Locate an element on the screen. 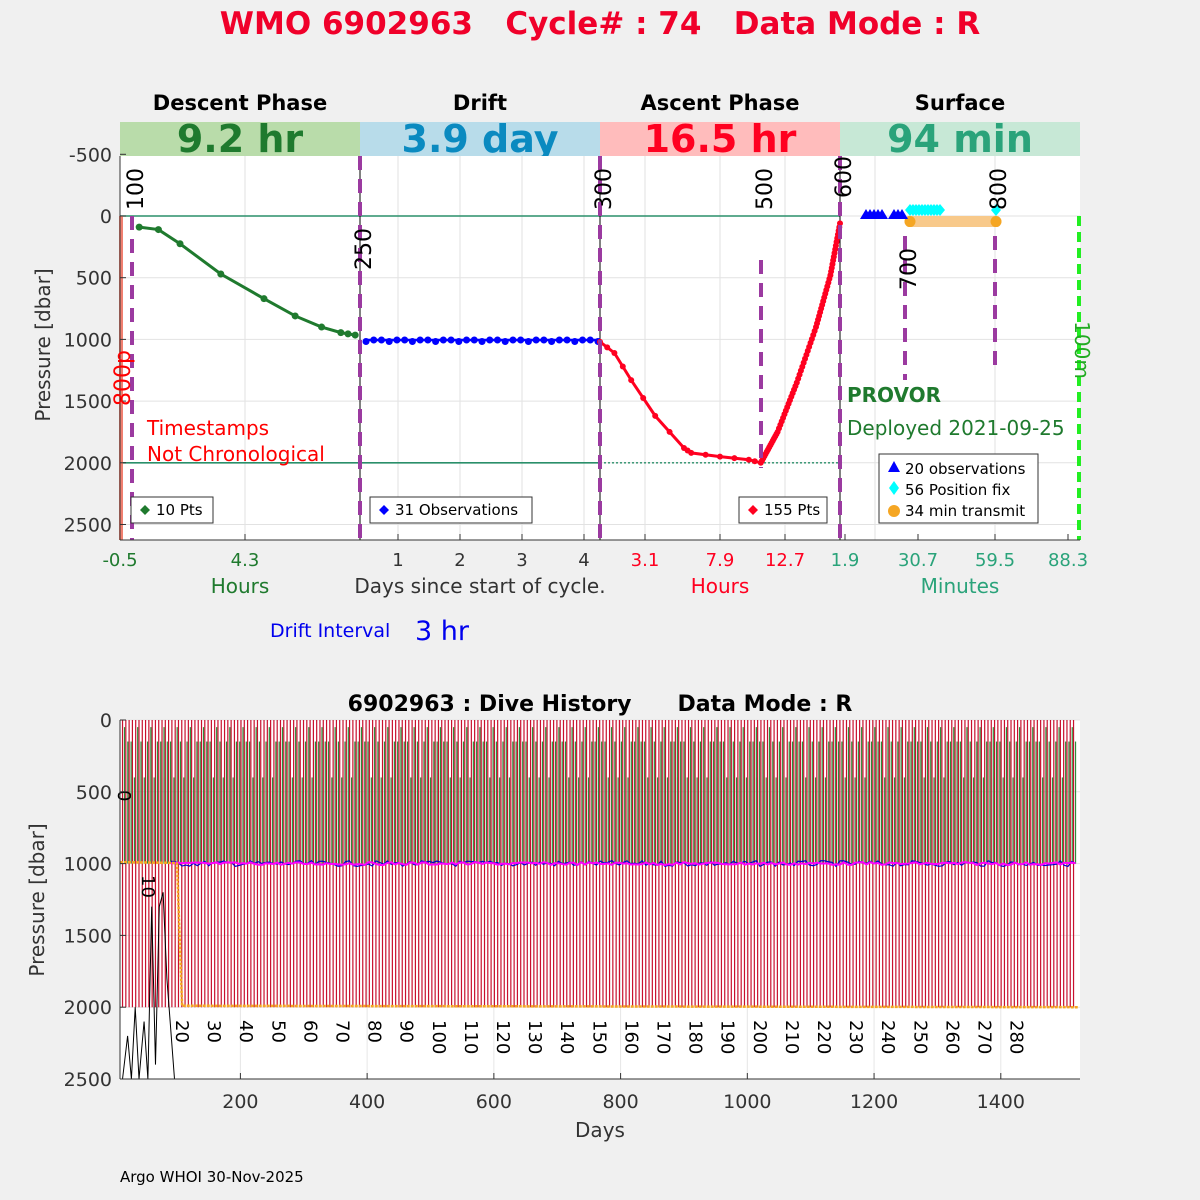 The image size is (1200, 1200). top-x-tick-label: 1 is located at coordinates (397, 560).